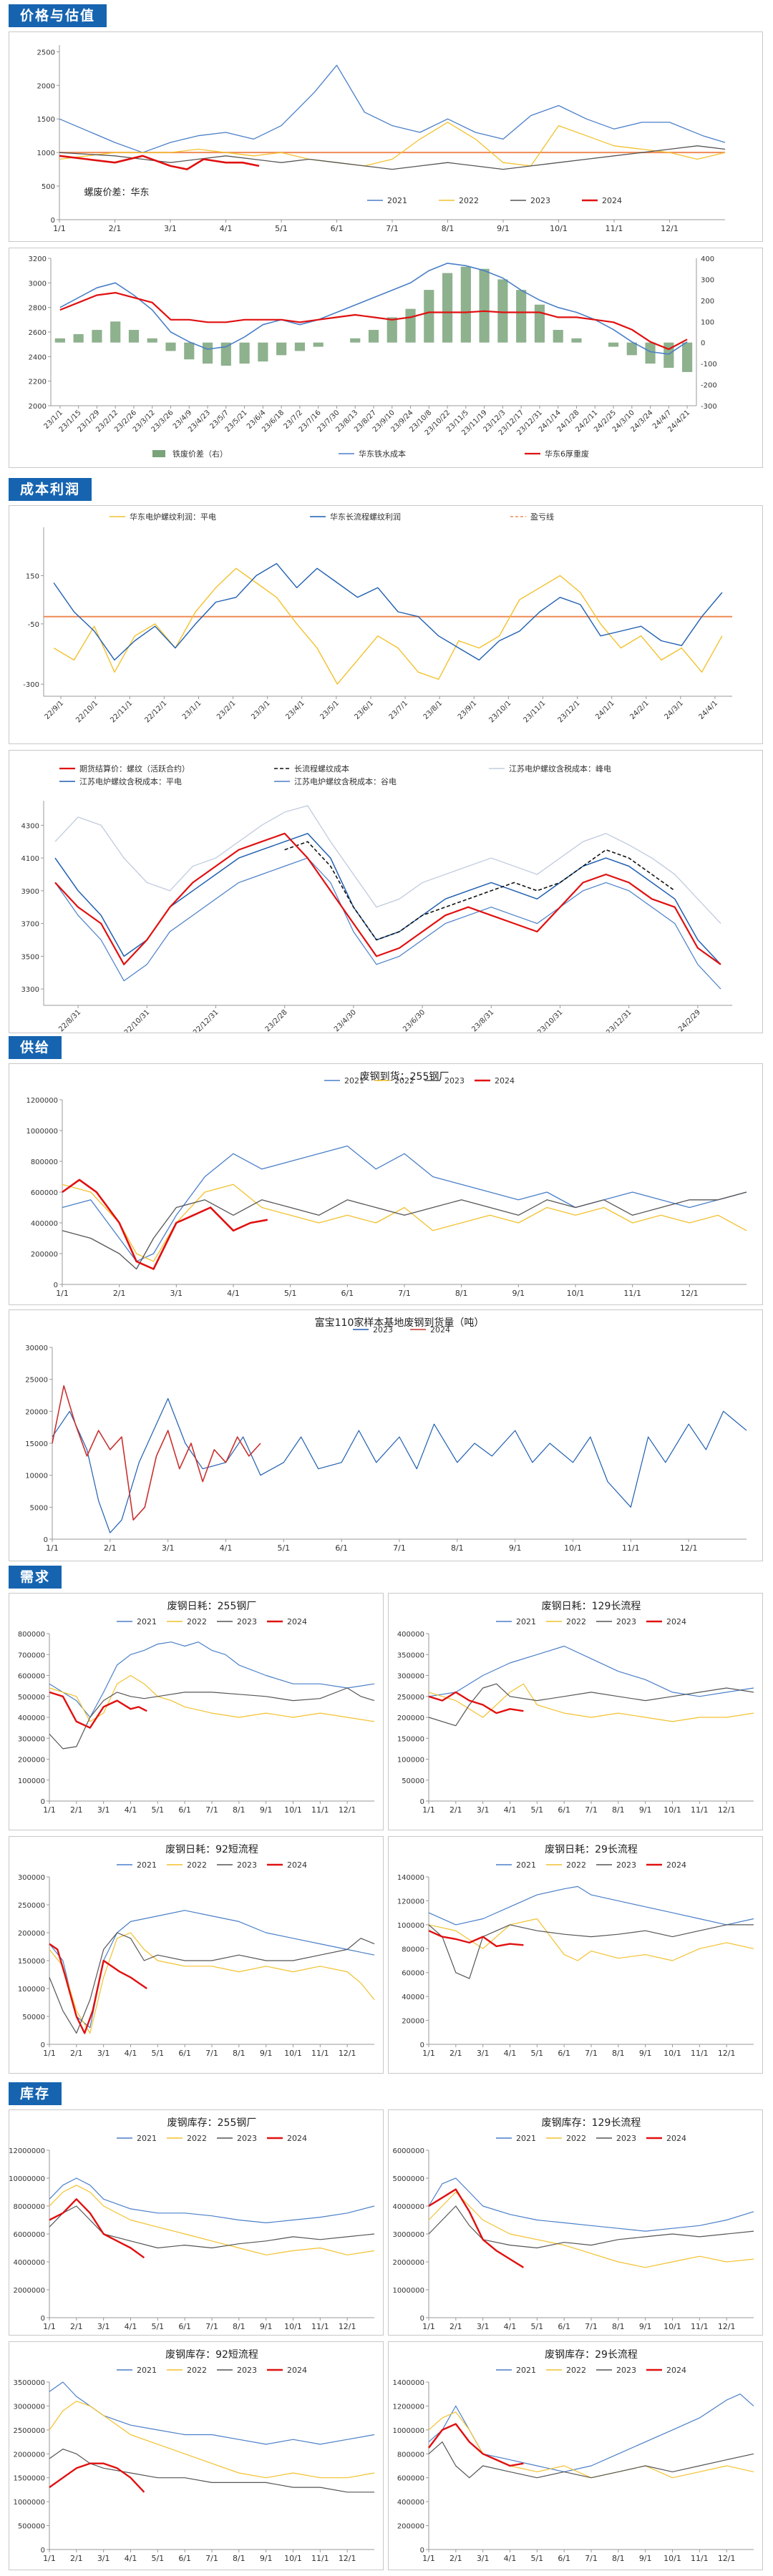  Describe the element at coordinates (293, 2326) in the screenshot. I see `c11-xtick-label: 10/1` at that location.